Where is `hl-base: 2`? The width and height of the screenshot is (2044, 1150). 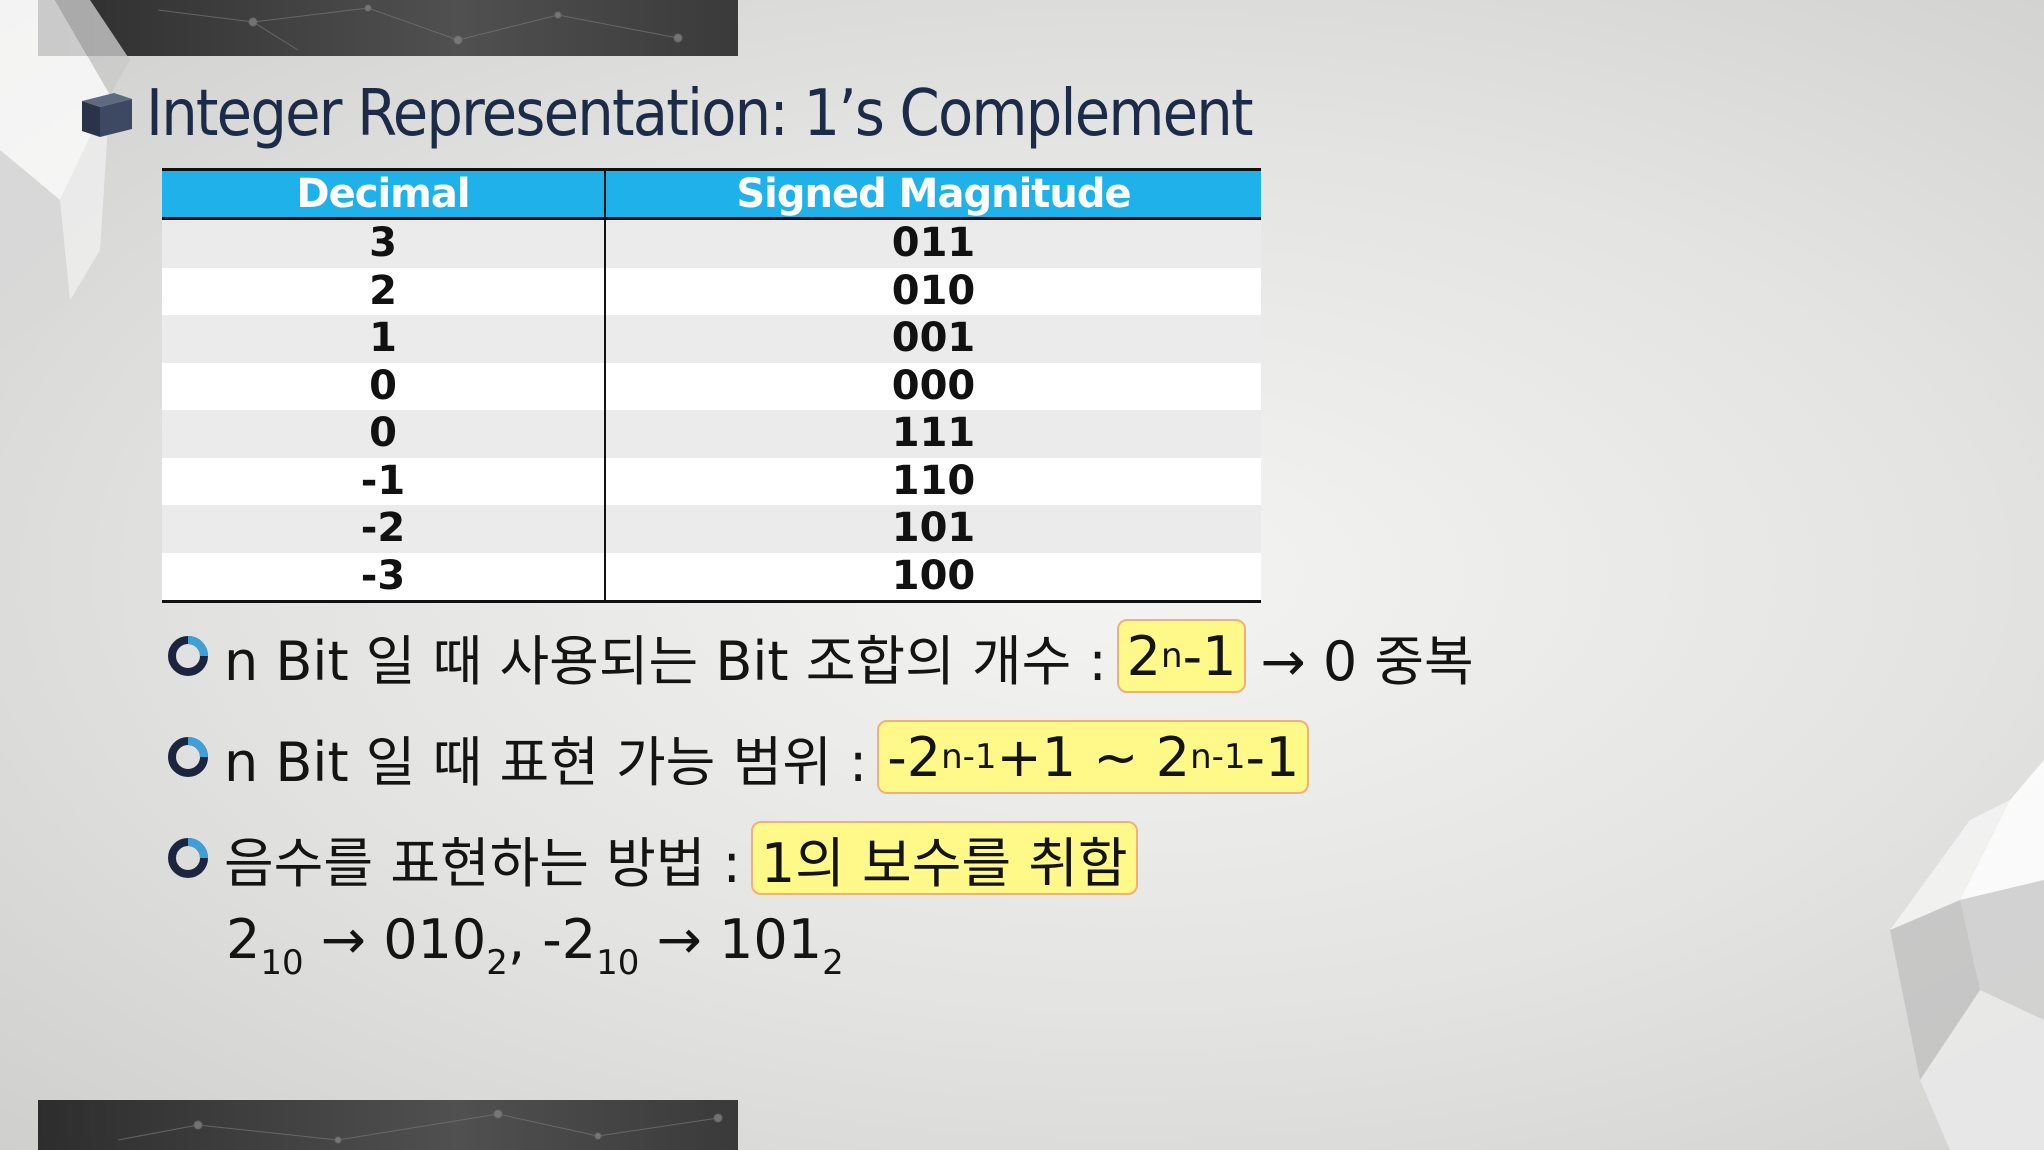
hl-base: 2 is located at coordinates (1144, 656).